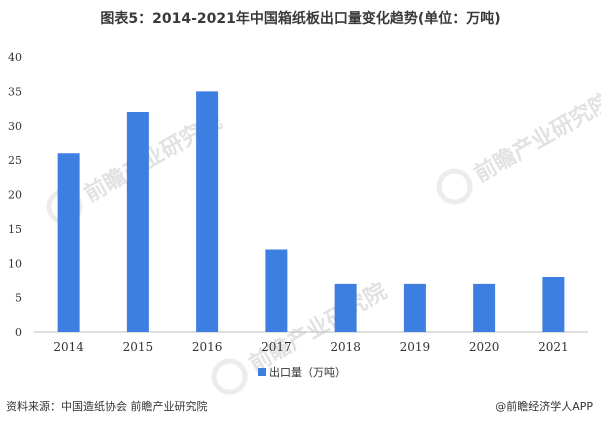 This screenshot has height=425, width=601. Describe the element at coordinates (15, 160) in the screenshot. I see `y-tick-label: 25` at that location.